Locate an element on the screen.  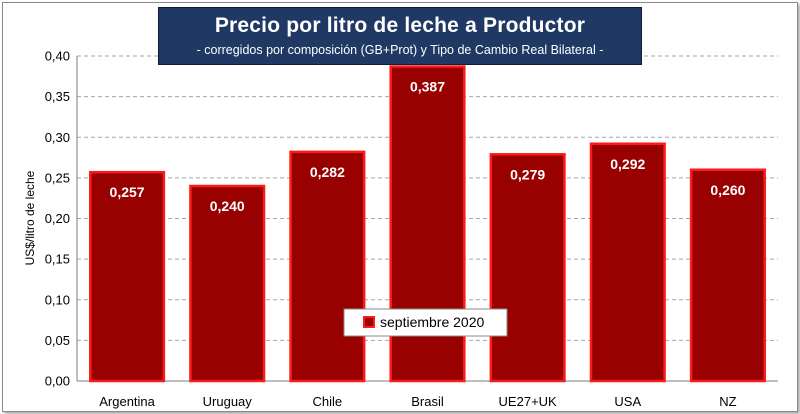
x-tick-label: Argentina is located at coordinates (127, 401).